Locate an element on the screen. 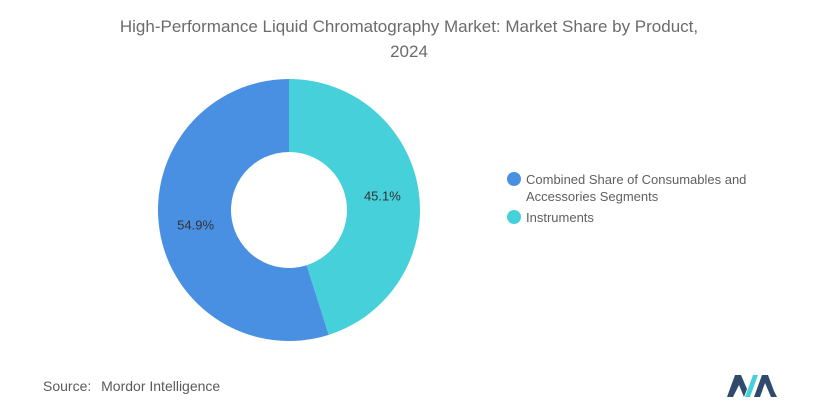  chart-title-line-2: 2024 is located at coordinates (409, 51).